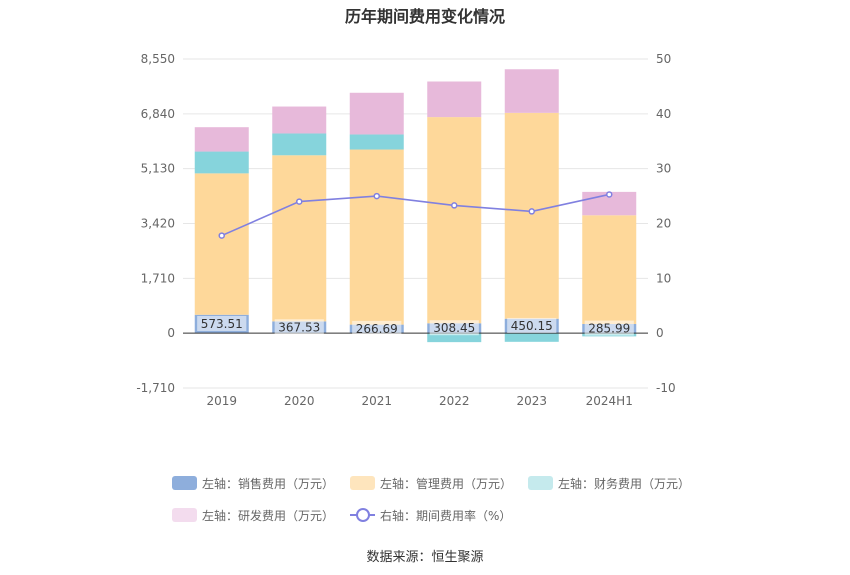 This screenshot has height=575, width=850. I want to click on rate-line, so click(415, 215).